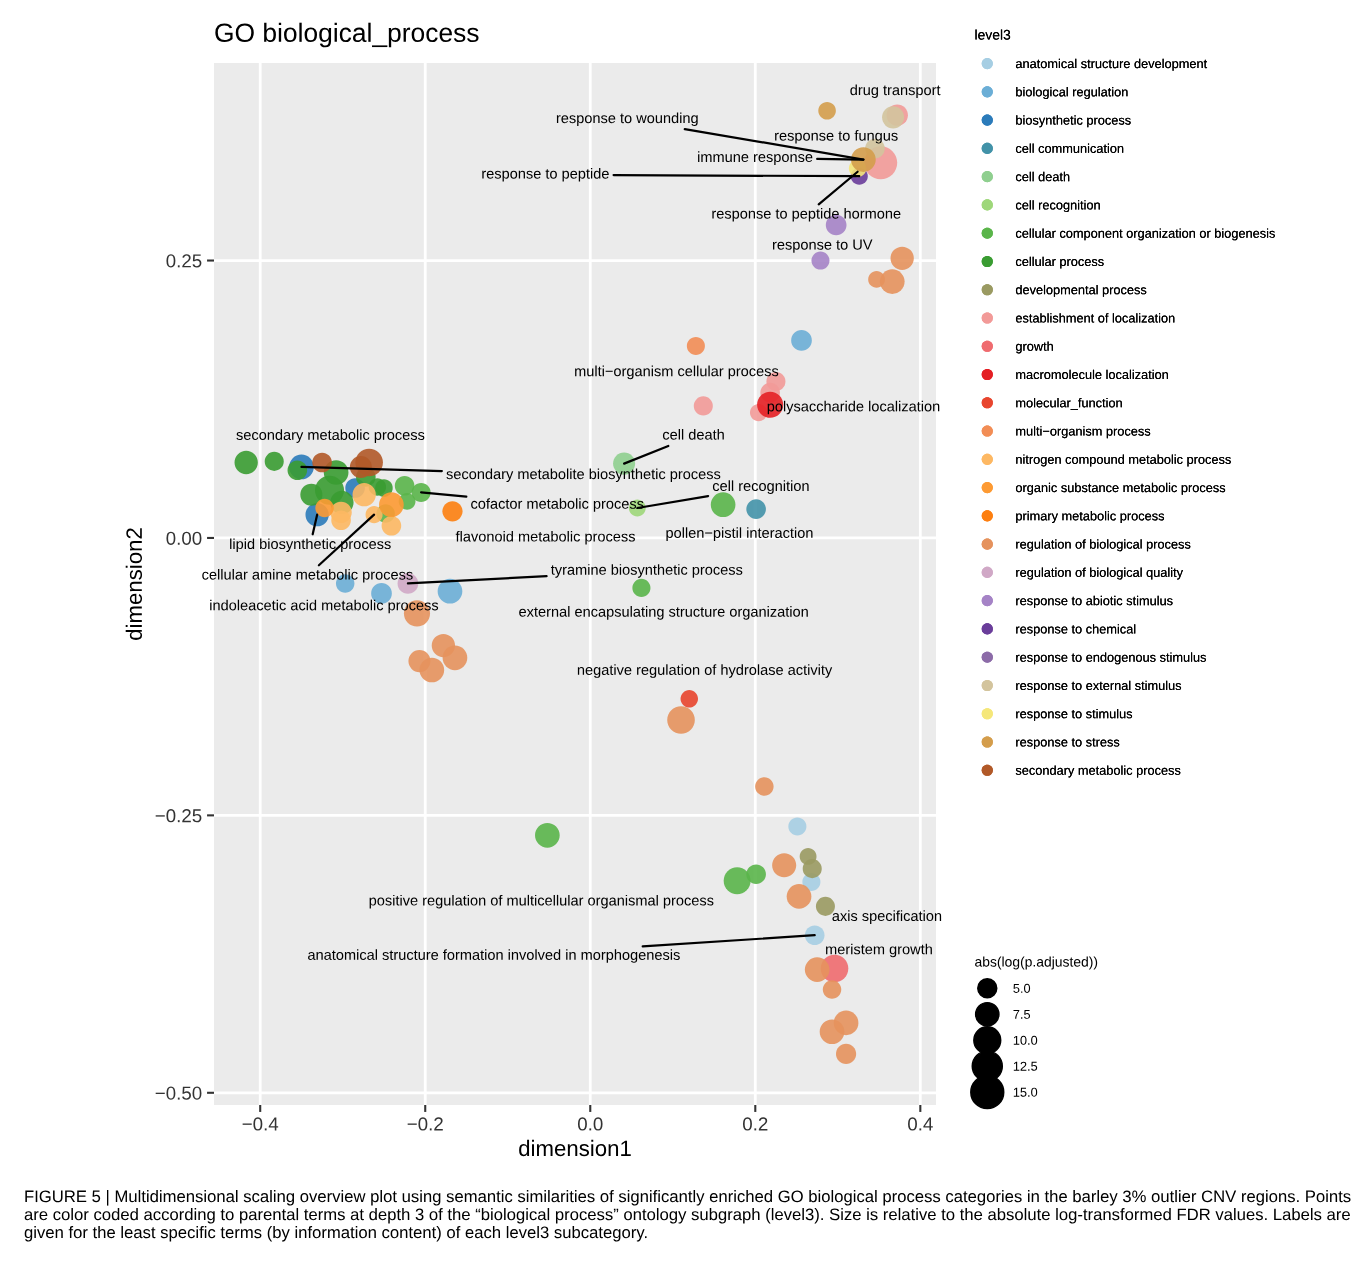 The height and width of the screenshot is (1267, 1355). What do you see at coordinates (1057, 206) in the screenshot?
I see `legend-label: cell recognition` at bounding box center [1057, 206].